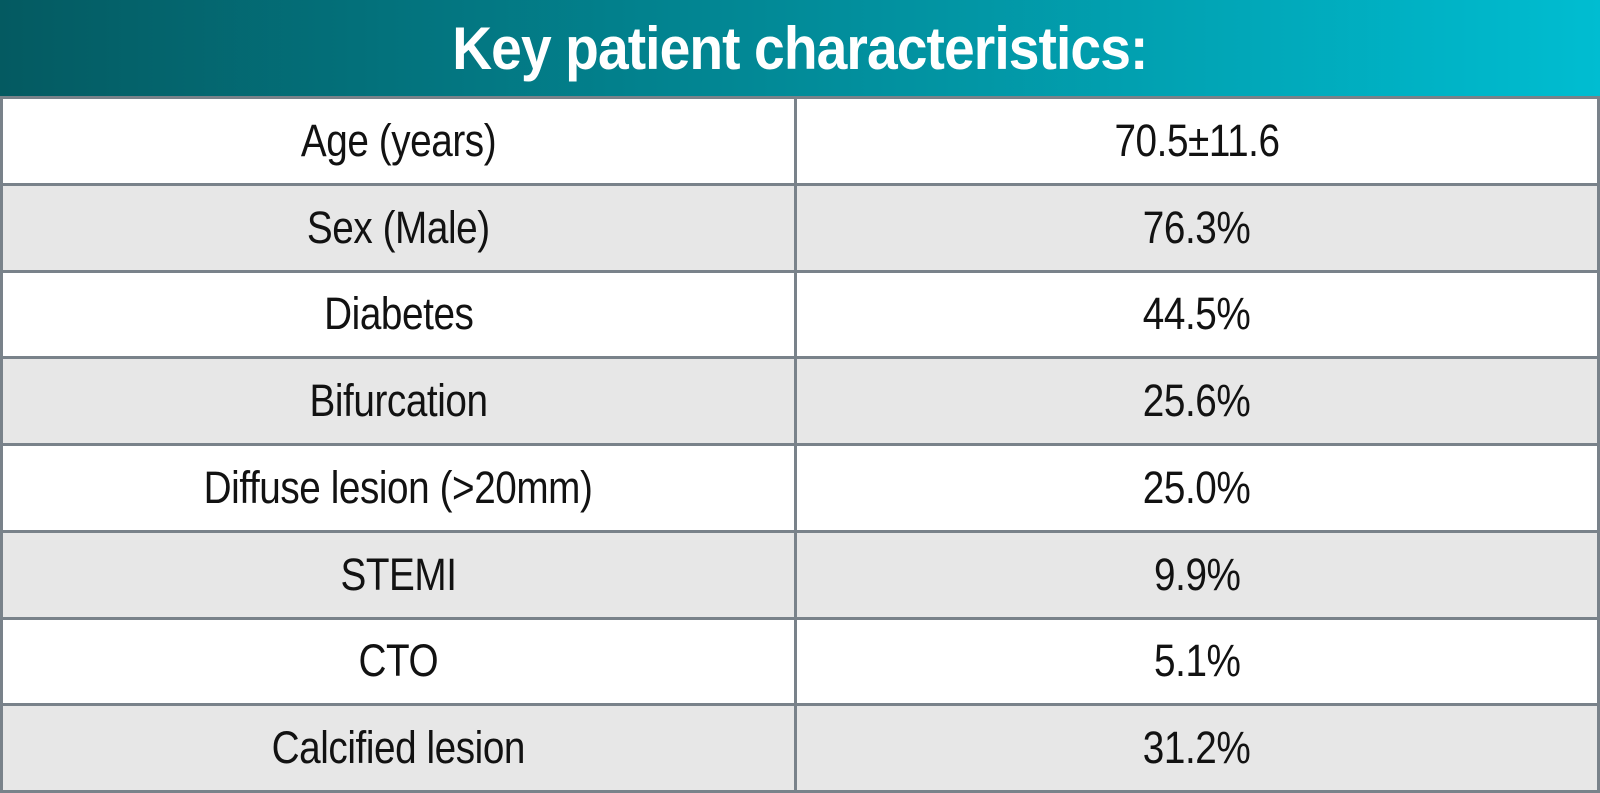  I want to click on row-label-cell: Bifurcation, so click(400, 401).